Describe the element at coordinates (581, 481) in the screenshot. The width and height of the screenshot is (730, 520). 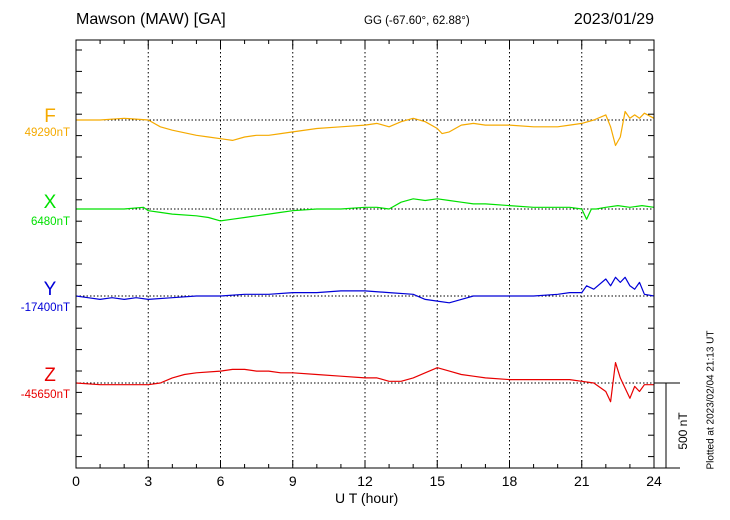
I see `x-tick-label-21: 21` at that location.